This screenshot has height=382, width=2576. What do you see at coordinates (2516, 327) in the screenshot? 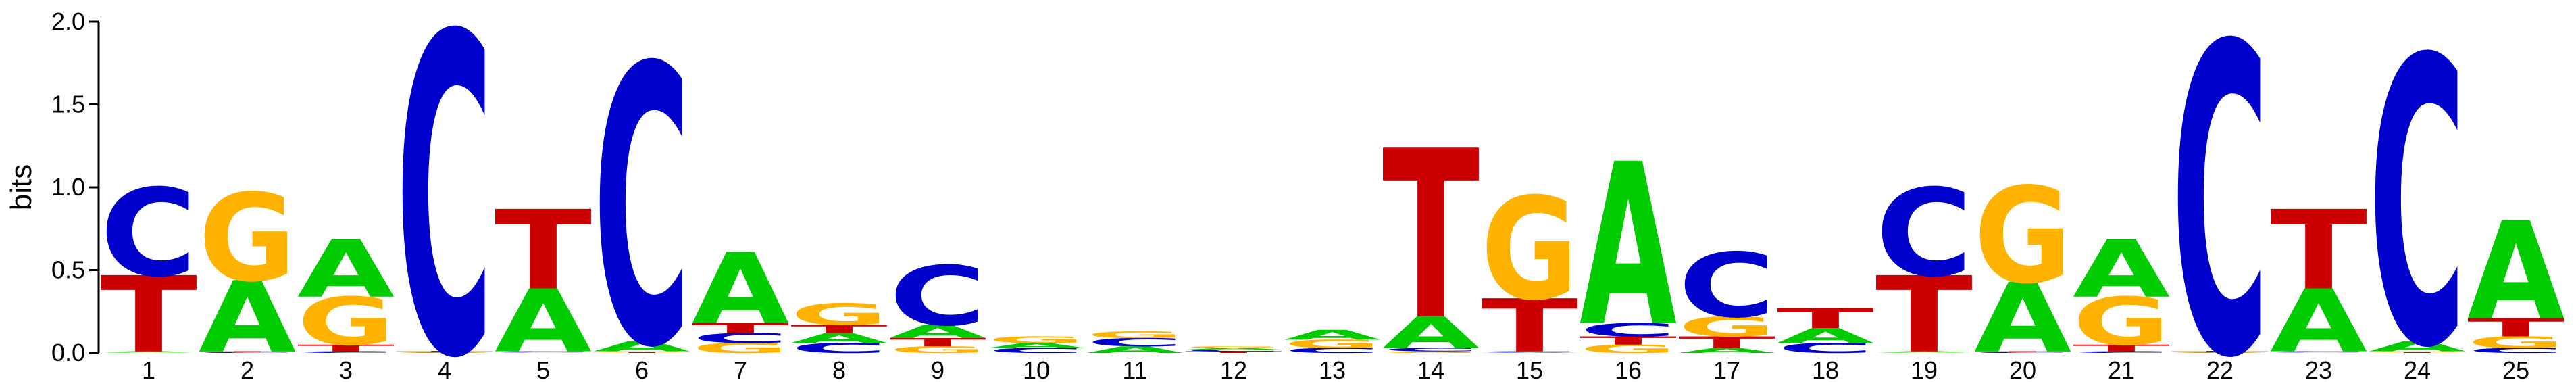
I see `letter-T-pos-25: T` at bounding box center [2516, 327].